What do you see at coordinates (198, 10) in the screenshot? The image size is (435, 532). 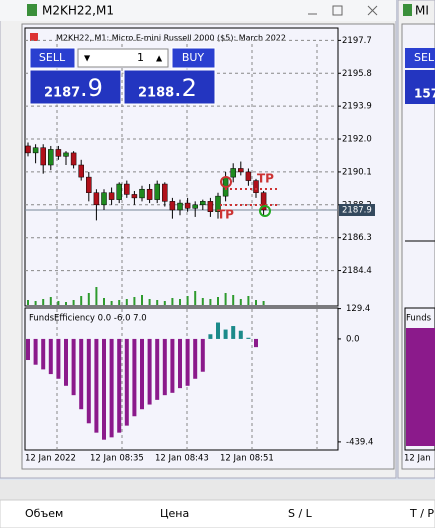 I see `title-bar` at bounding box center [198, 10].